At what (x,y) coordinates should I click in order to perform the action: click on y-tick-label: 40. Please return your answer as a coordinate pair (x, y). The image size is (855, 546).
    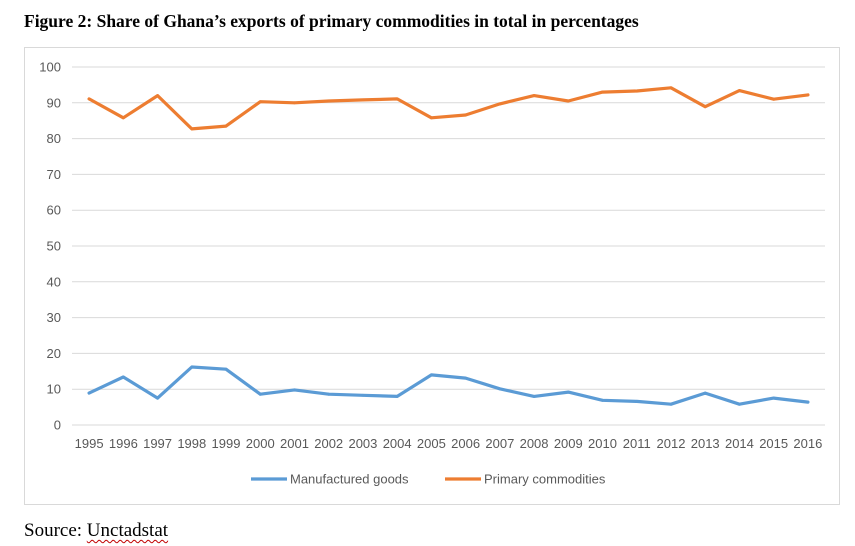
    Looking at the image, I should click on (54, 281).